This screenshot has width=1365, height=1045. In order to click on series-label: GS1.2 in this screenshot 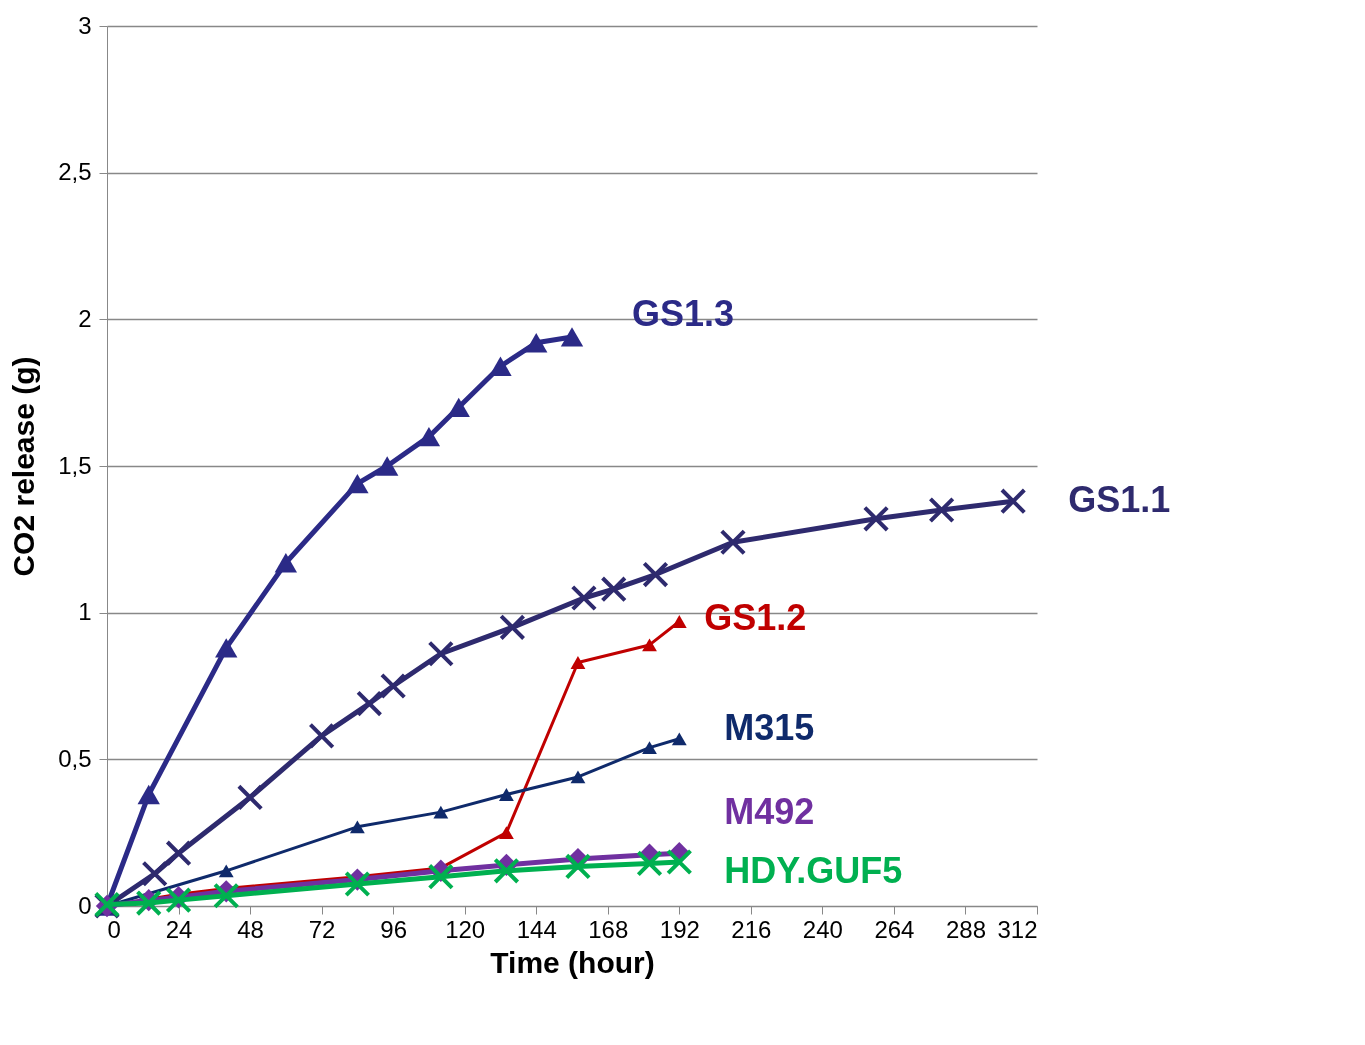, I will do `click(755, 618)`.